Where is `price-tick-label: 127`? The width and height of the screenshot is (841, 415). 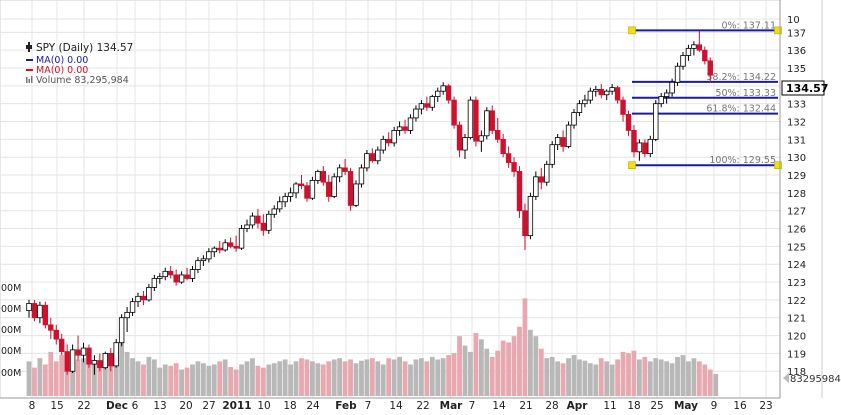
price-tick-label: 127 is located at coordinates (796, 212).